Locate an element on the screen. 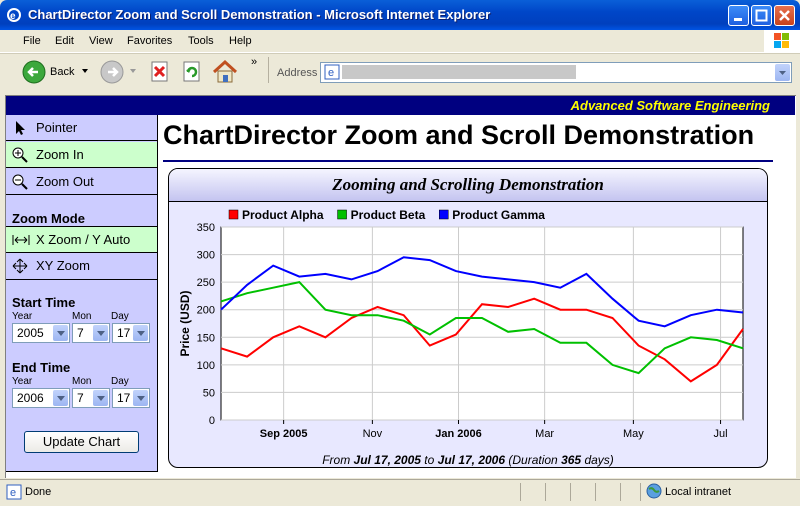 Image resolution: width=800 pixels, height=506 pixels. x-tick-label: Mar is located at coordinates (544, 434).